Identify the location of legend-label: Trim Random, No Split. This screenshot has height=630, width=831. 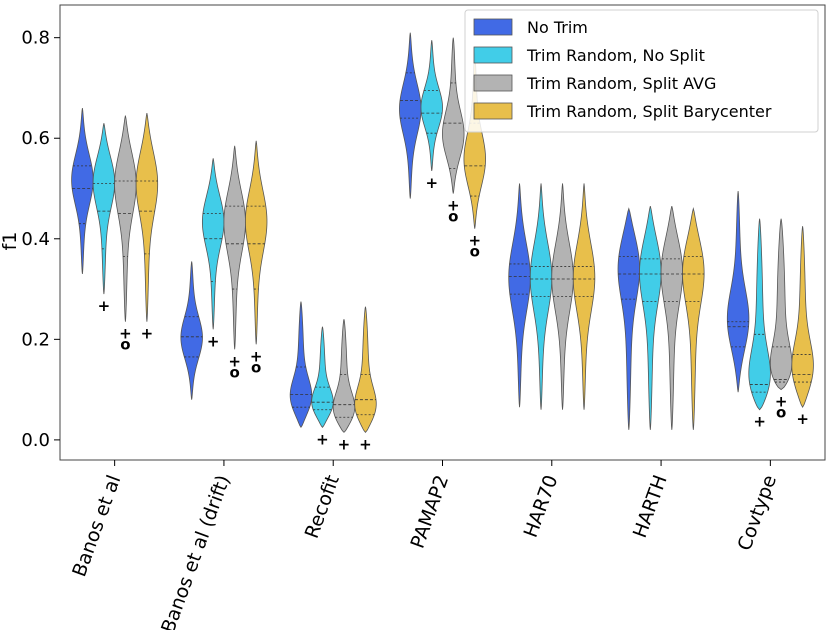
(615, 55).